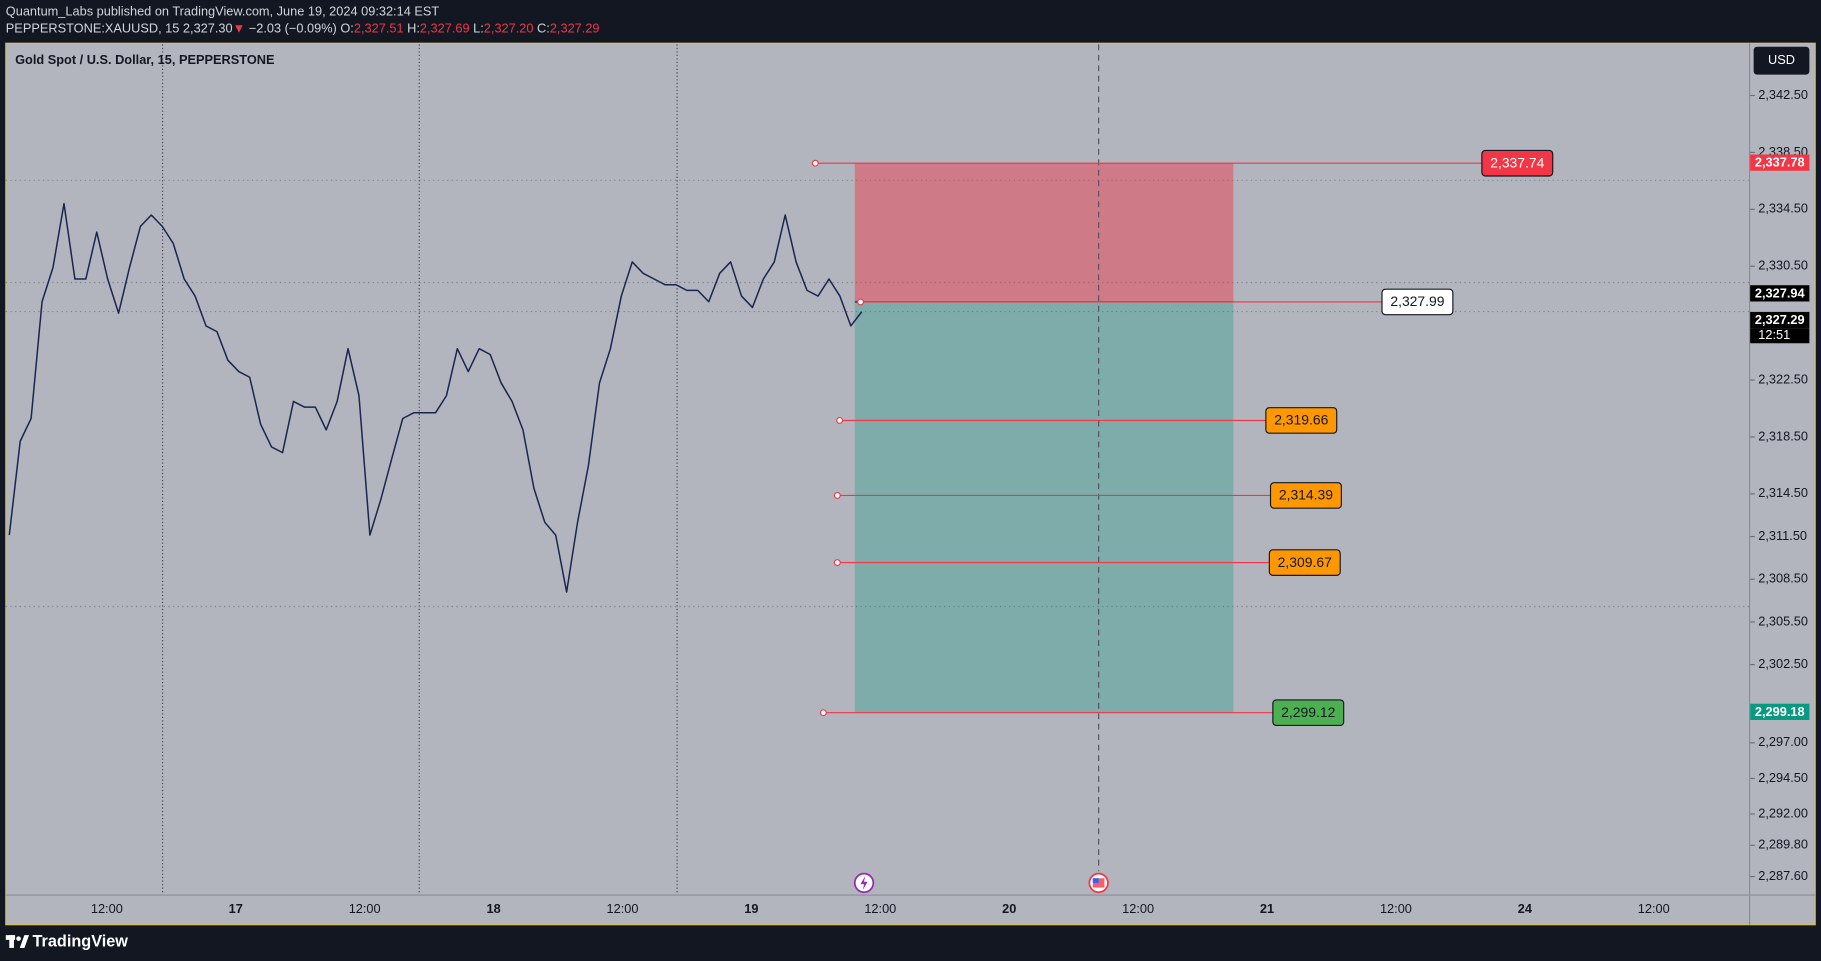 The height and width of the screenshot is (961, 1821). What do you see at coordinates (575, 28) in the screenshot?
I see `ohlc-value: 2,327.29` at bounding box center [575, 28].